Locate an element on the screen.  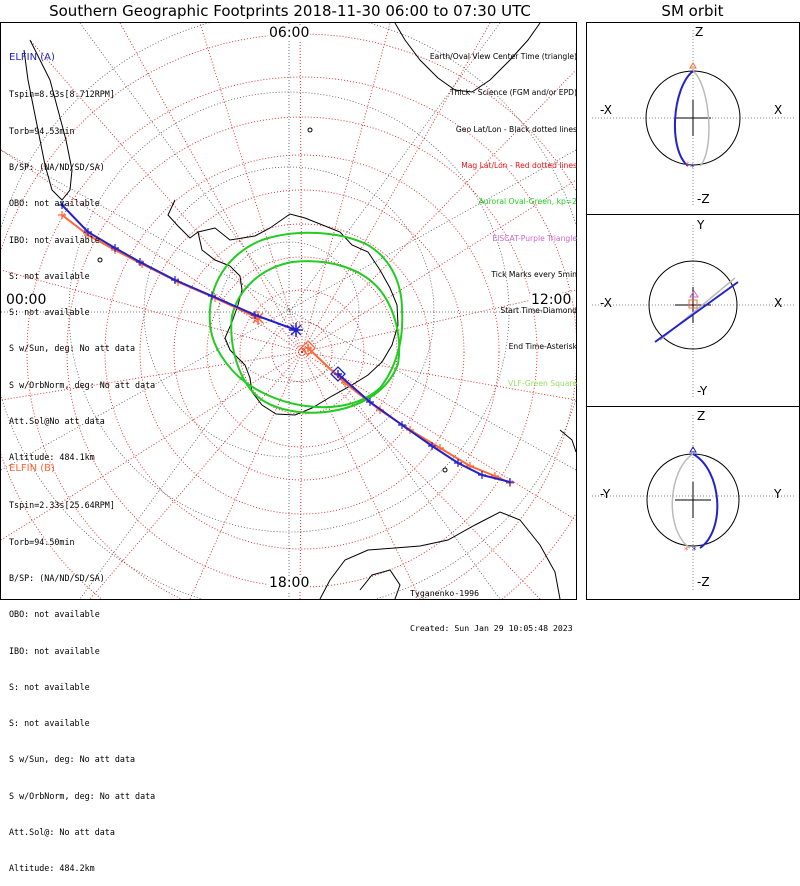
legend-item: Thick - Science (FGM and/or EPD) is located at coordinates (513, 93).